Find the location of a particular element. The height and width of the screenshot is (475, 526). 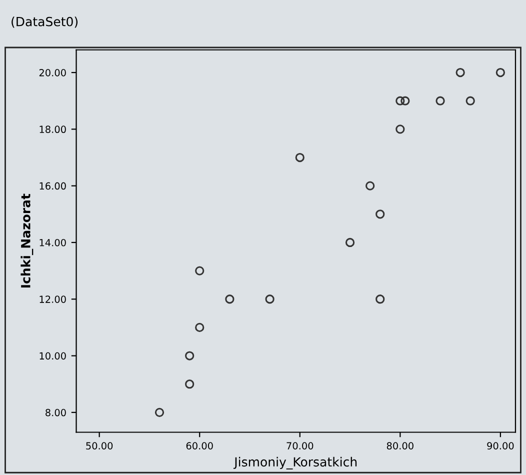

x-tick-label: 60.00 is located at coordinates (199, 446).